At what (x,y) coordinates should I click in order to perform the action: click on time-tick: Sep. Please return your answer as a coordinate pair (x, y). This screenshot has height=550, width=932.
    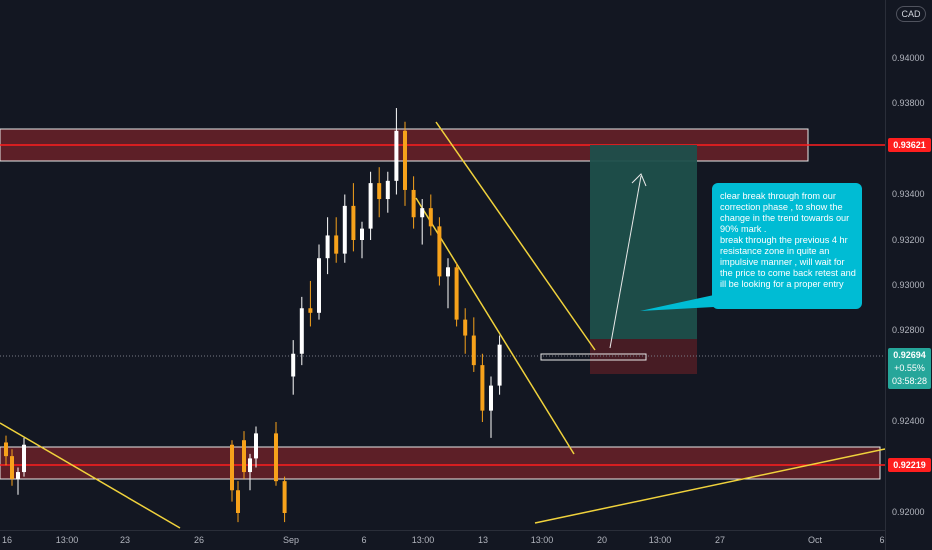
    Looking at the image, I should click on (291, 540).